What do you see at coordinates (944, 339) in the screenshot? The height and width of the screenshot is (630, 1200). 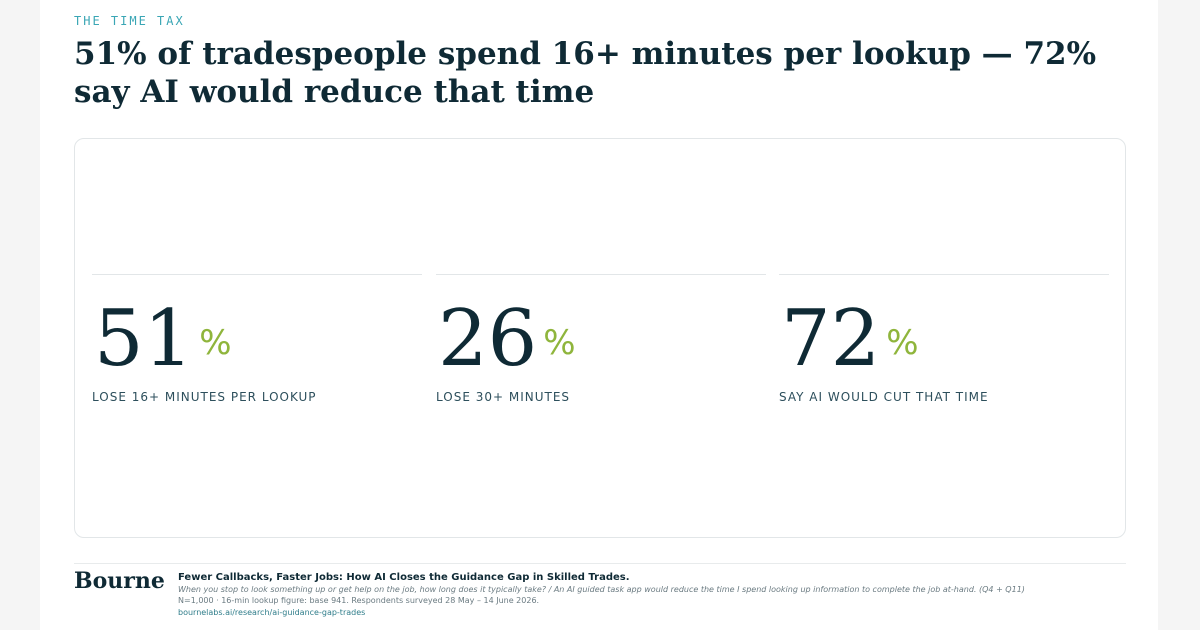 I see `stat-block: 72% SAY AI WOULD CUT THAT TIME` at bounding box center [944, 339].